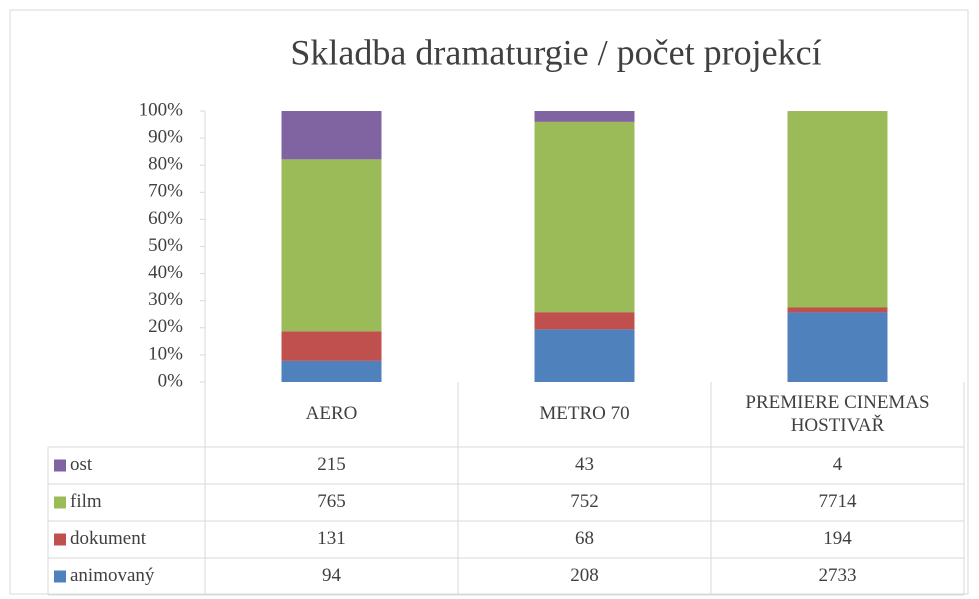 This screenshot has width=979, height=599. Describe the element at coordinates (838, 464) in the screenshot. I see `table-value: 4` at that location.